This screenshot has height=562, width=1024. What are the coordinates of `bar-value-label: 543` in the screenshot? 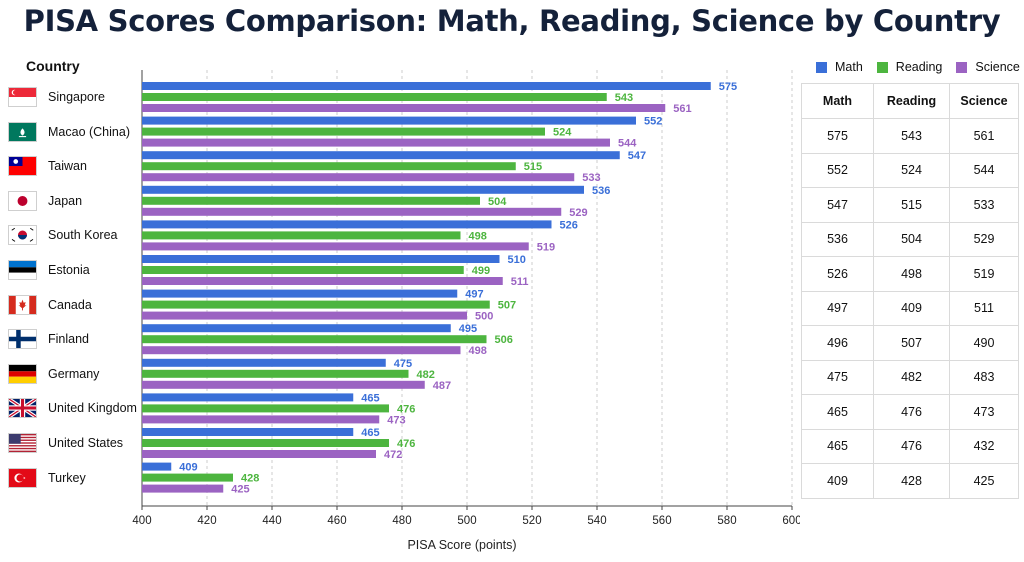 It's located at (624, 98).